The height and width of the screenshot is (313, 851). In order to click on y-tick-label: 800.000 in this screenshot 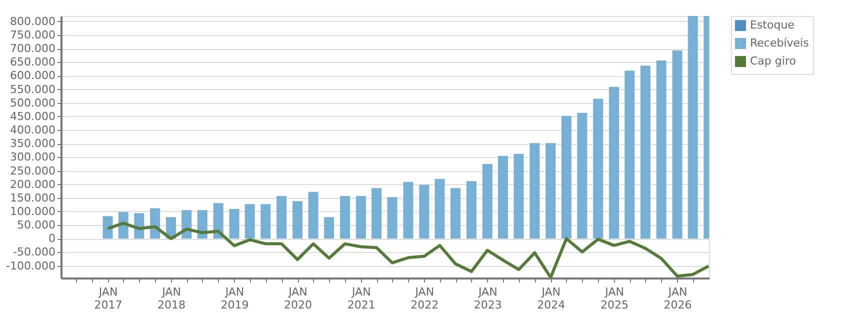, I will do `click(33, 21)`.